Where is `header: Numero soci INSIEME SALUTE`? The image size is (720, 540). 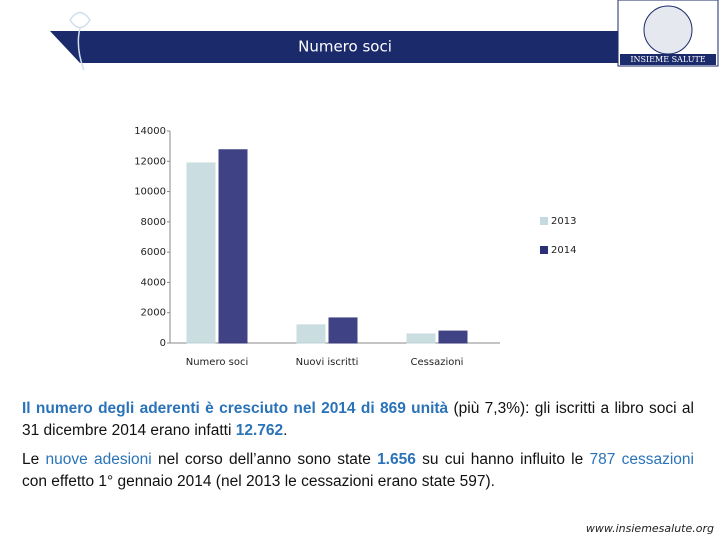 header: Numero soci INSIEME SALUTE is located at coordinates (359, 35).